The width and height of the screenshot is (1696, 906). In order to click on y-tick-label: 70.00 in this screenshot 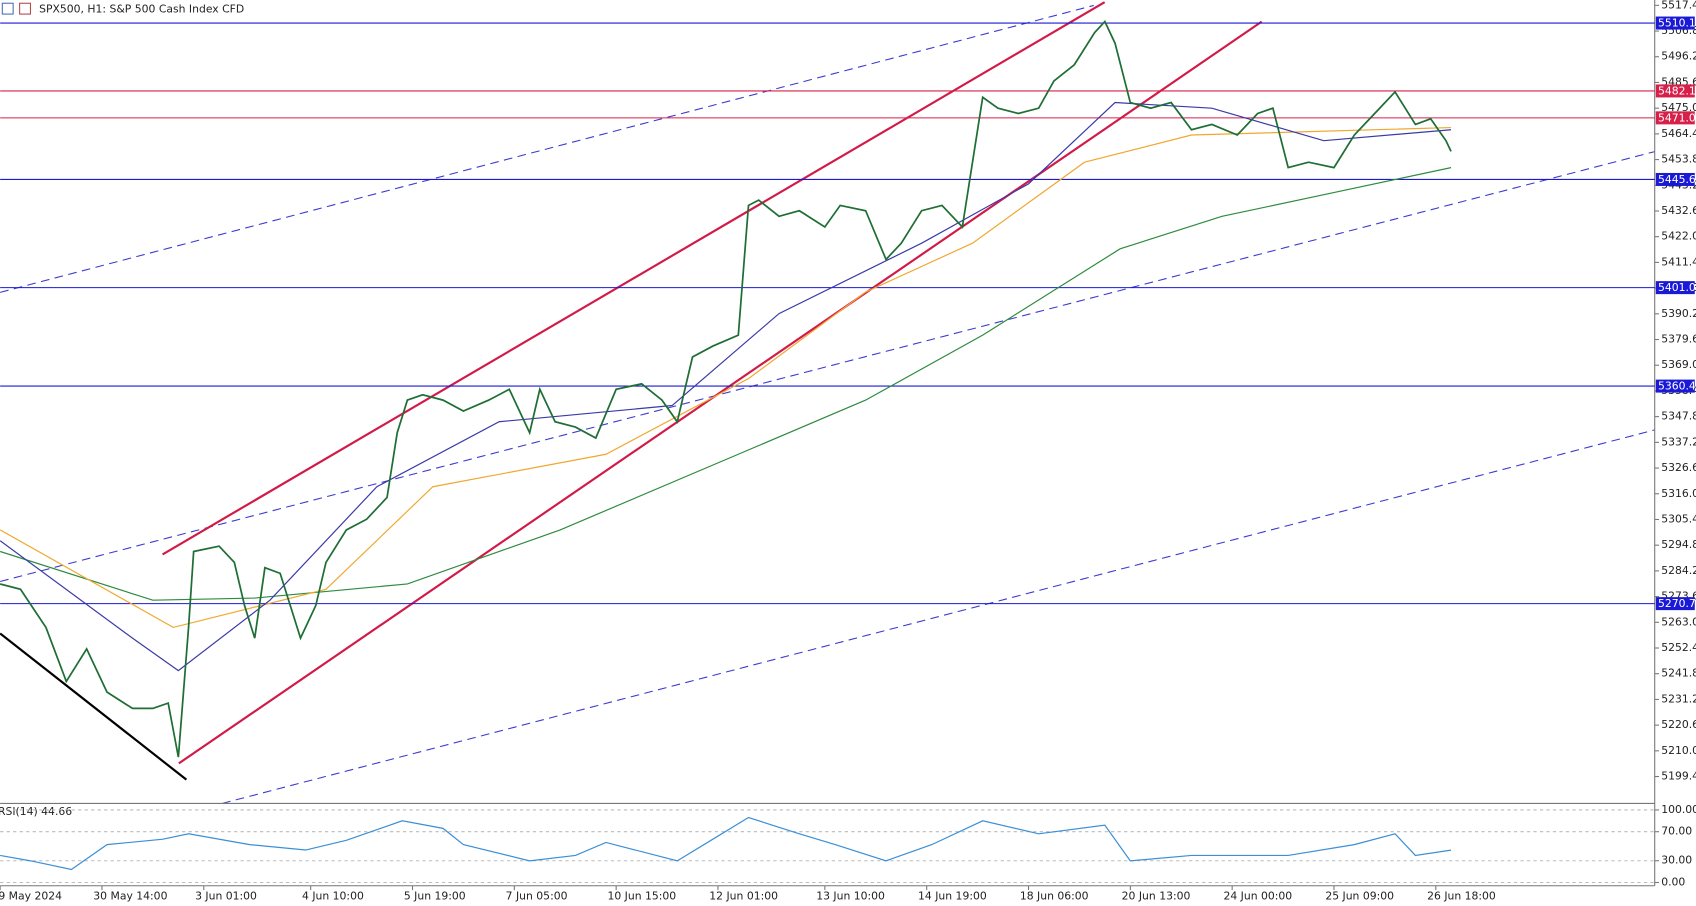, I will do `click(1676, 831)`.